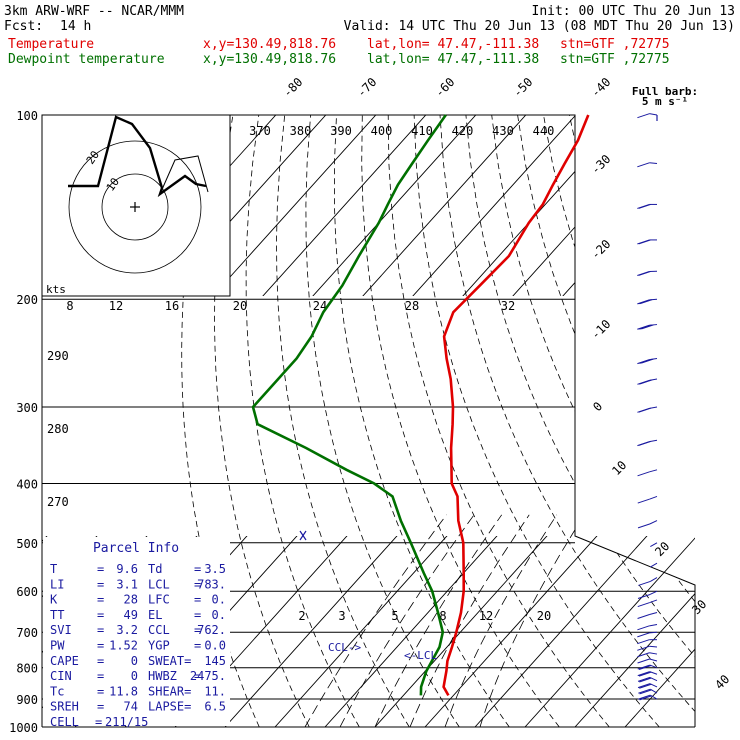 The width and height of the screenshot is (740, 740). I want to click on ccl-annotation: CCL->, so click(344, 647).